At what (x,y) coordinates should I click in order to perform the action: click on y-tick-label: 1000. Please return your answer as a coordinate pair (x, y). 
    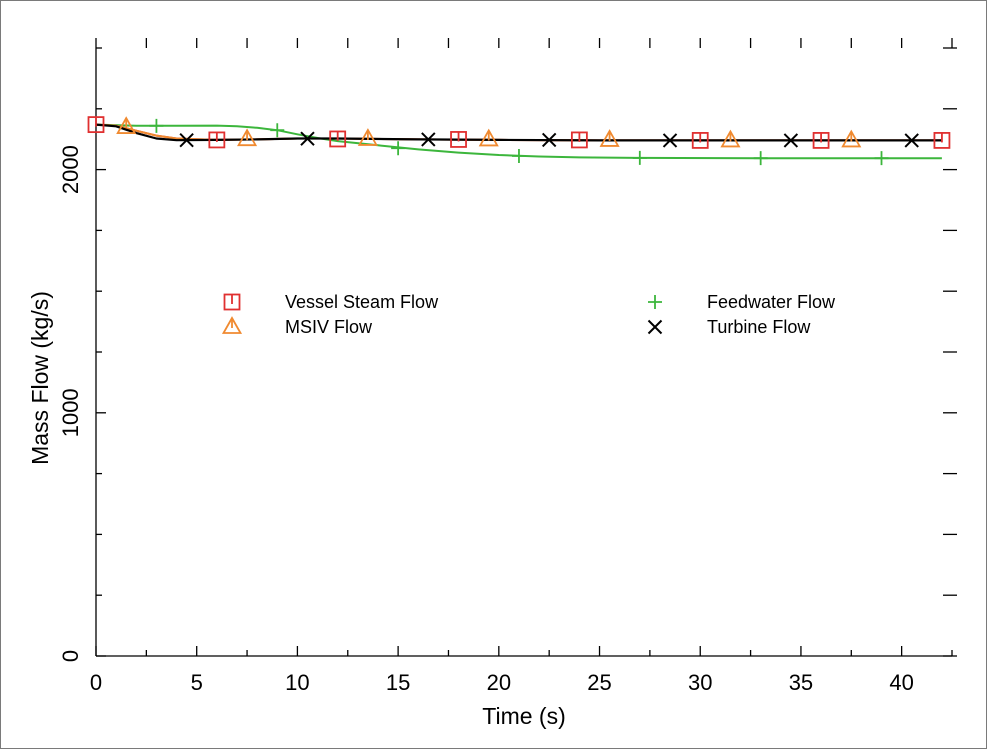
    Looking at the image, I should click on (70, 412).